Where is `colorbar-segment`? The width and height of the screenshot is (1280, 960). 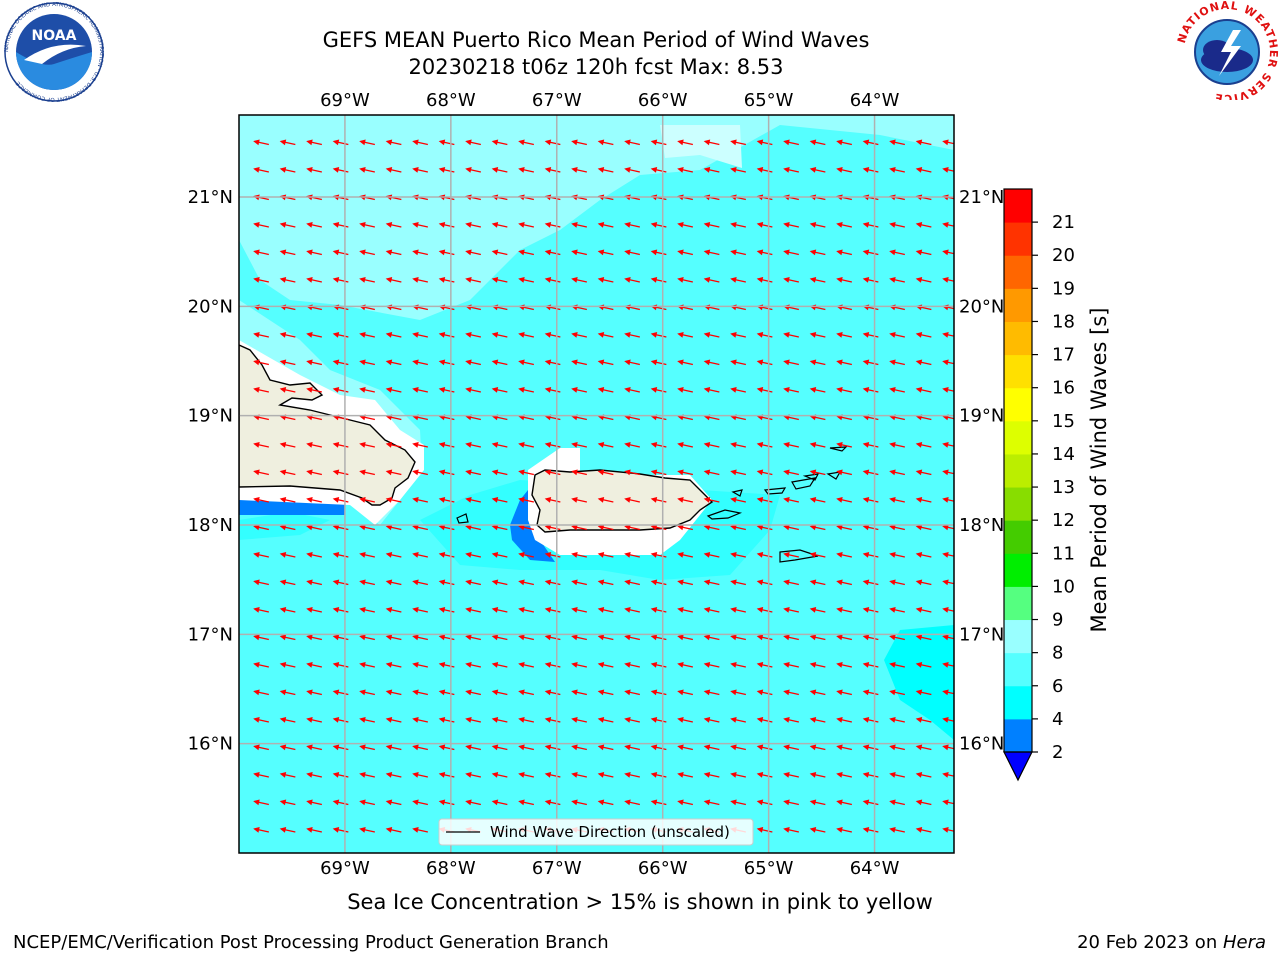
colorbar-segment is located at coordinates (1018, 470).